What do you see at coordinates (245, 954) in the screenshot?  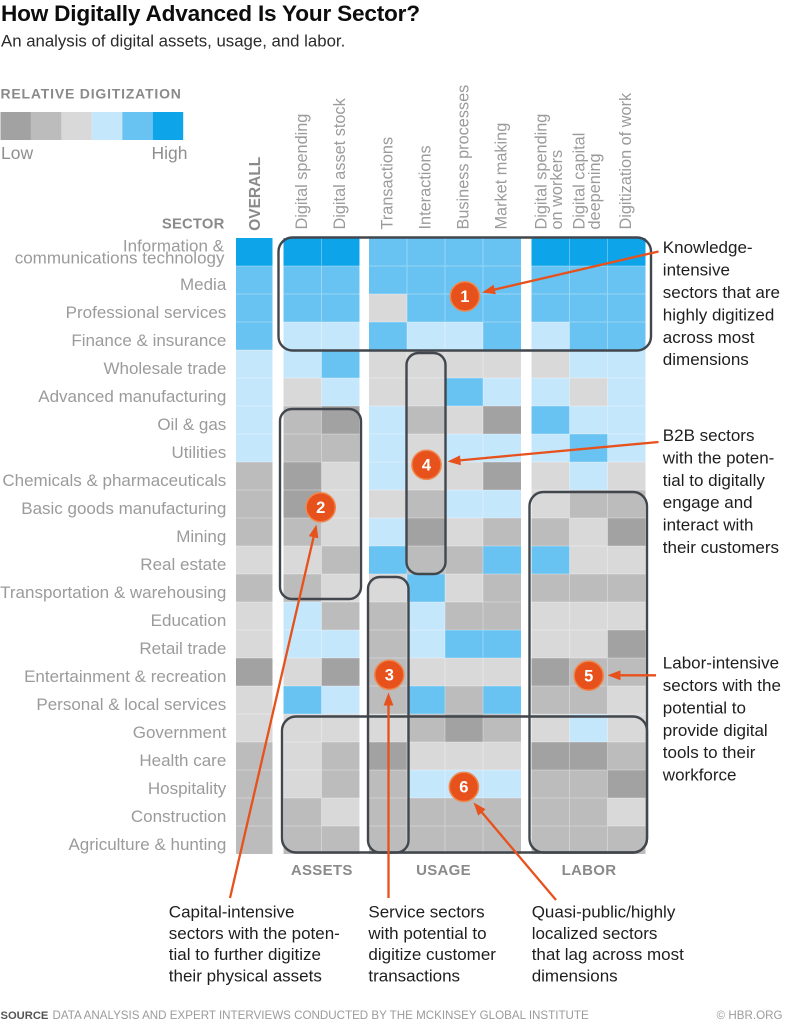 I see `svg-text: tial to further digitize` at bounding box center [245, 954].